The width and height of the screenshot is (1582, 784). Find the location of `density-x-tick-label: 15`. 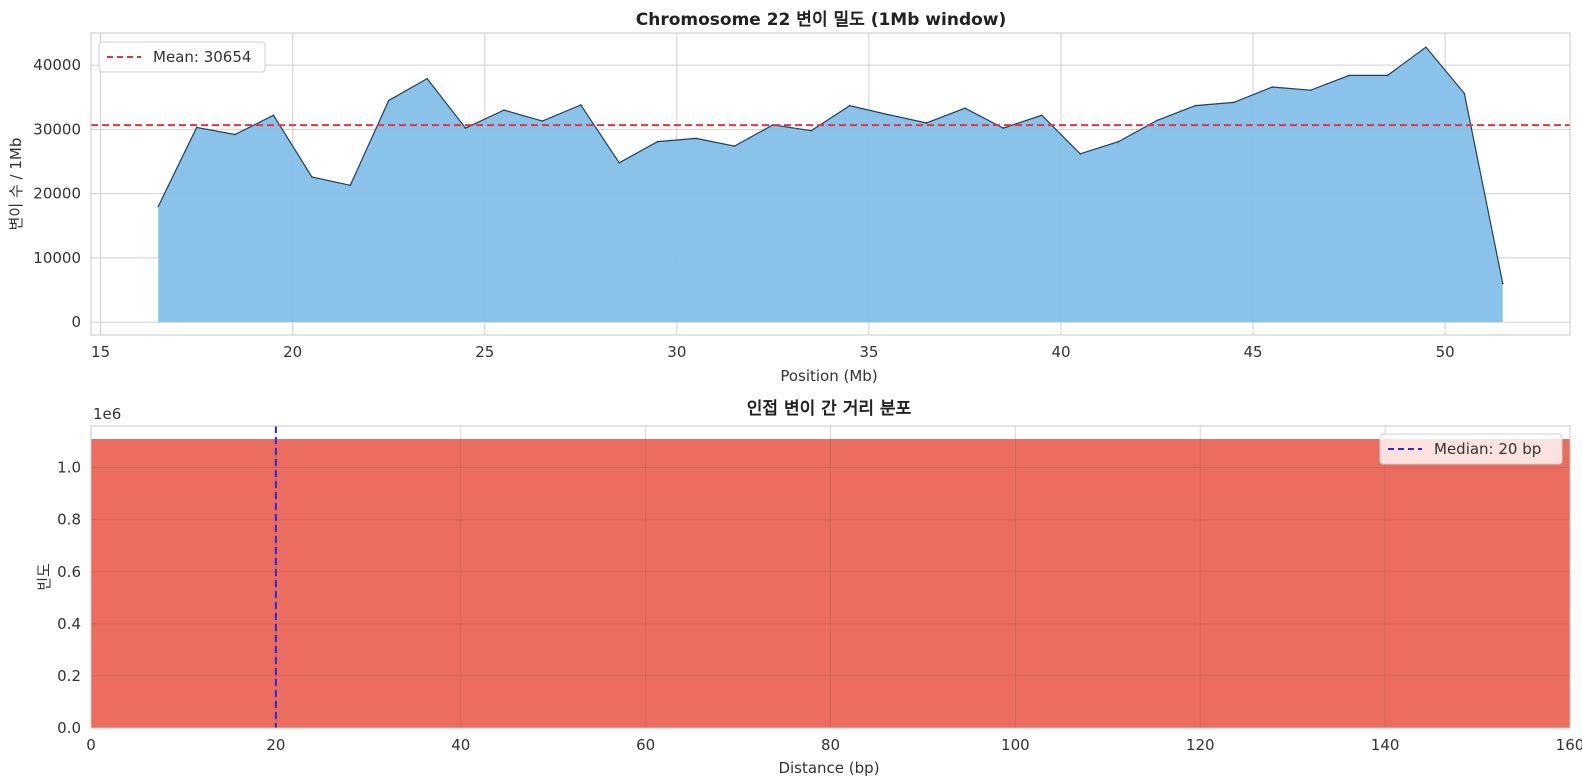

density-x-tick-label: 15 is located at coordinates (100, 352).